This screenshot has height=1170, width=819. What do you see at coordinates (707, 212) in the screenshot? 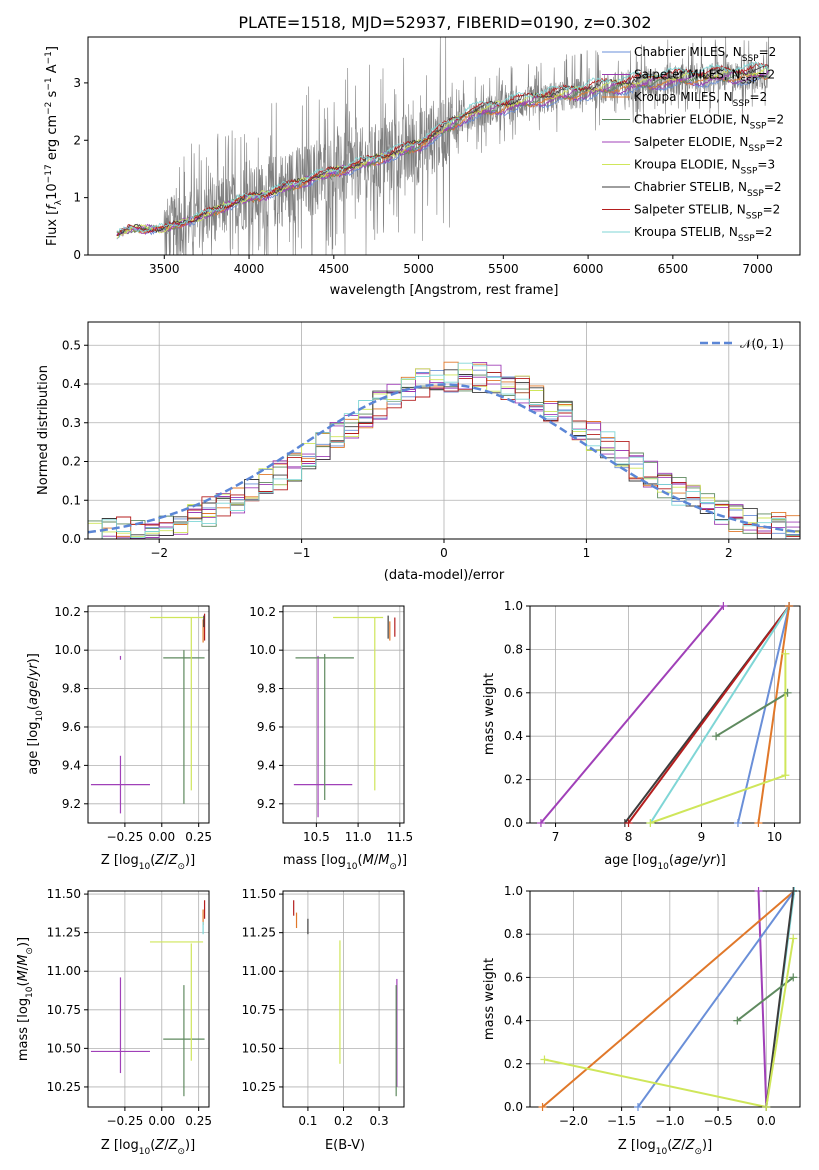
I see `legend-label: Salpeter STELIB, NSSP=2` at bounding box center [707, 212].